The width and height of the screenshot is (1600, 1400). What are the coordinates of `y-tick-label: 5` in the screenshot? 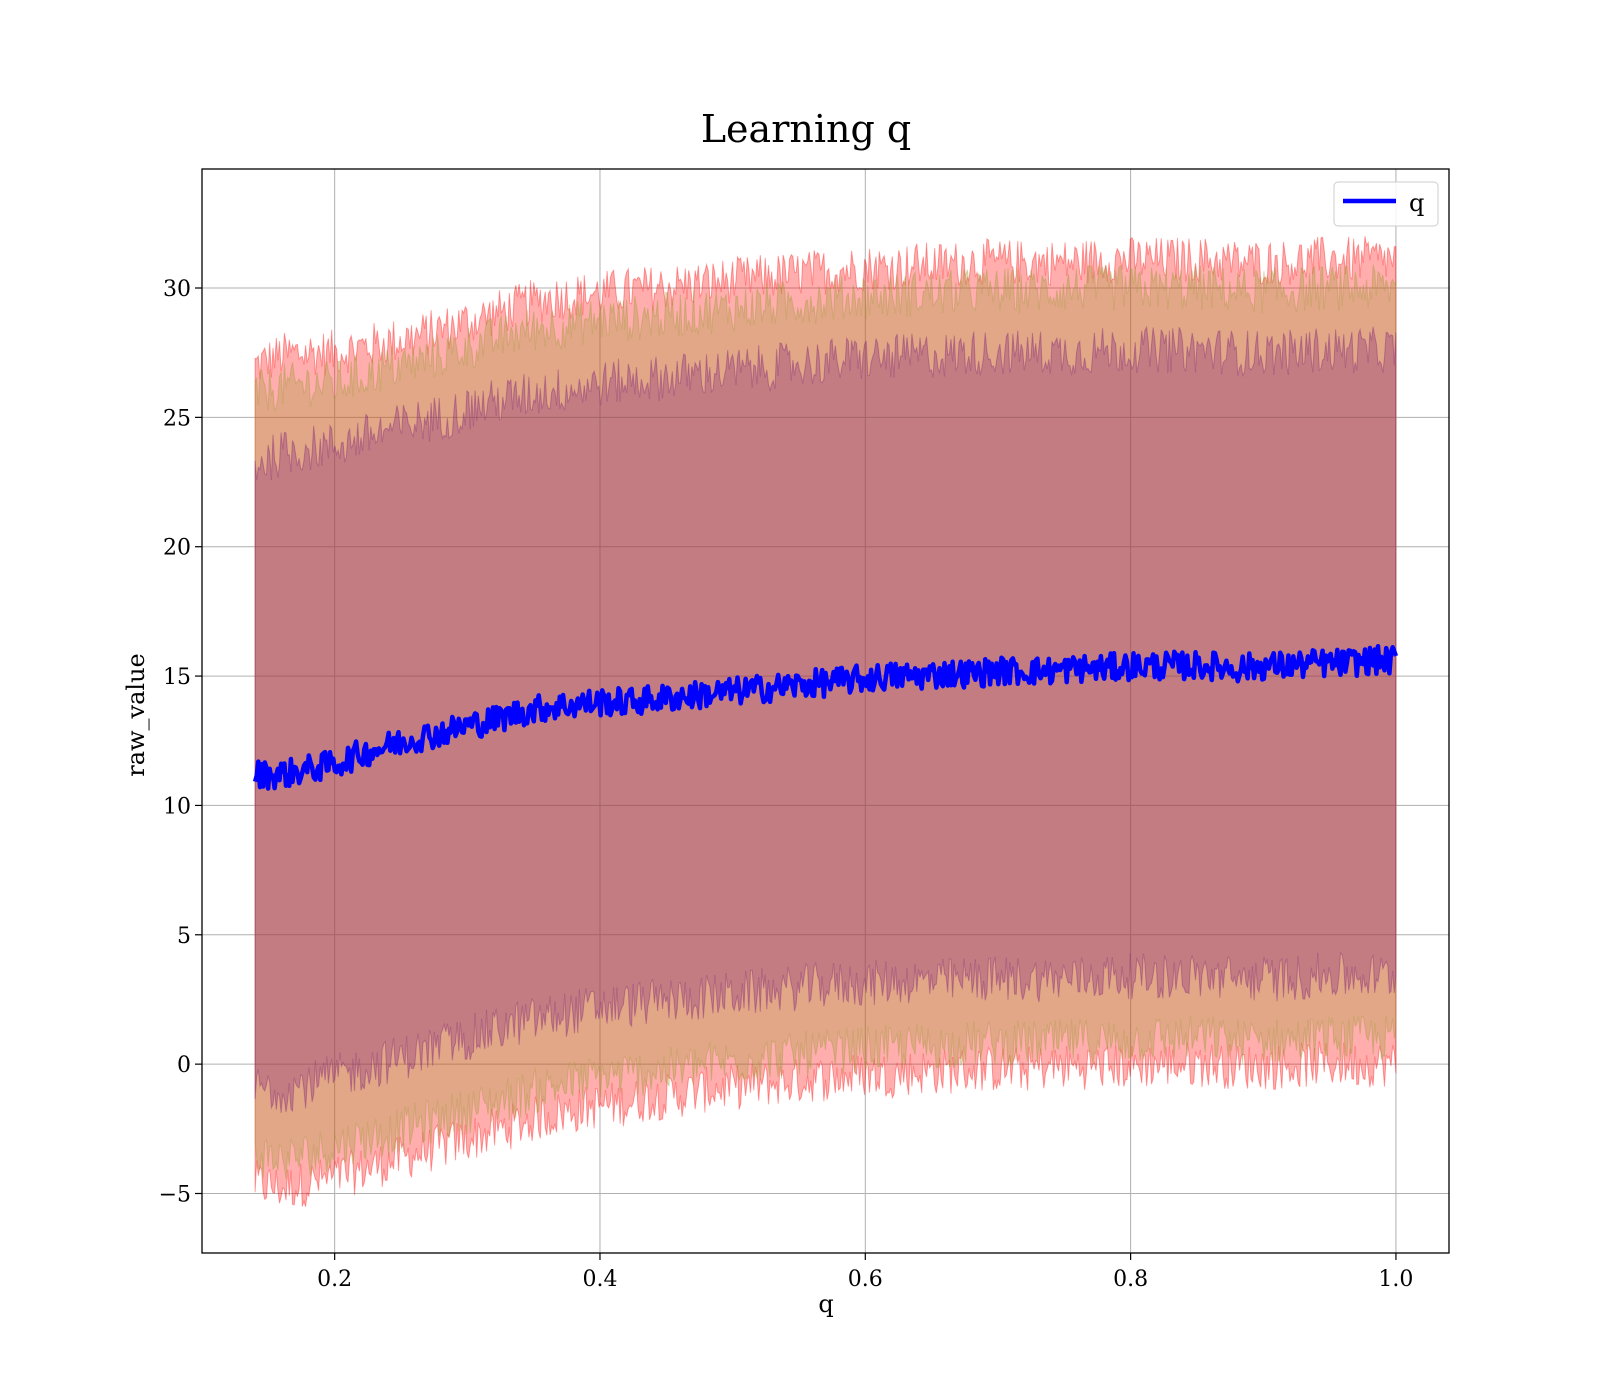 It's located at (184, 936).